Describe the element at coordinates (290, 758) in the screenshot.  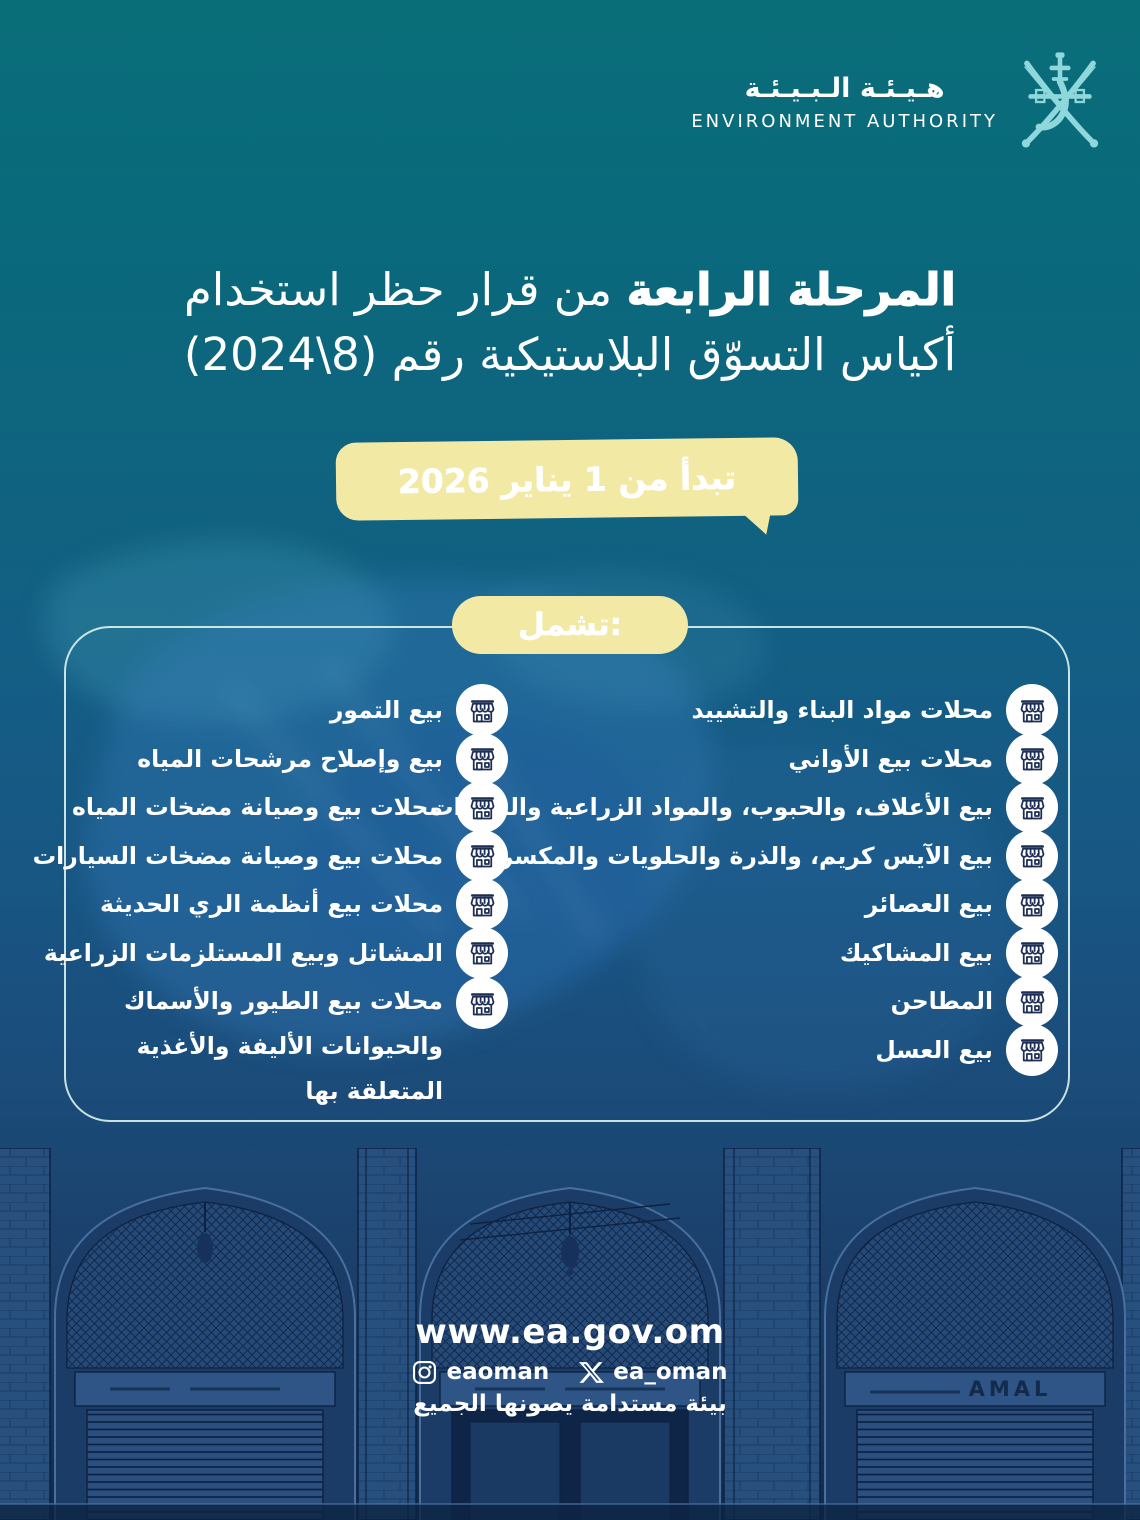
I see `item-label: بيع وإصلاح مرشحات المياه` at that location.